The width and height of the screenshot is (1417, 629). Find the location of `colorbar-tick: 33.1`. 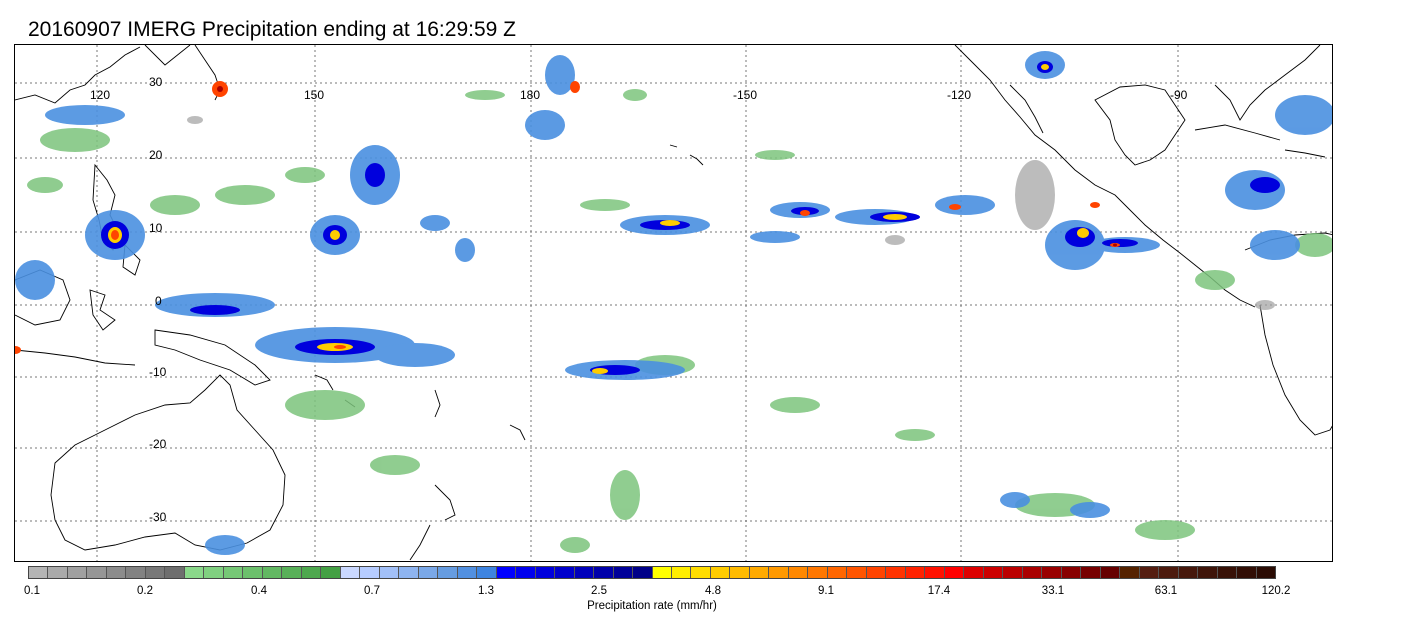

colorbar-tick: 33.1 is located at coordinates (1053, 591).